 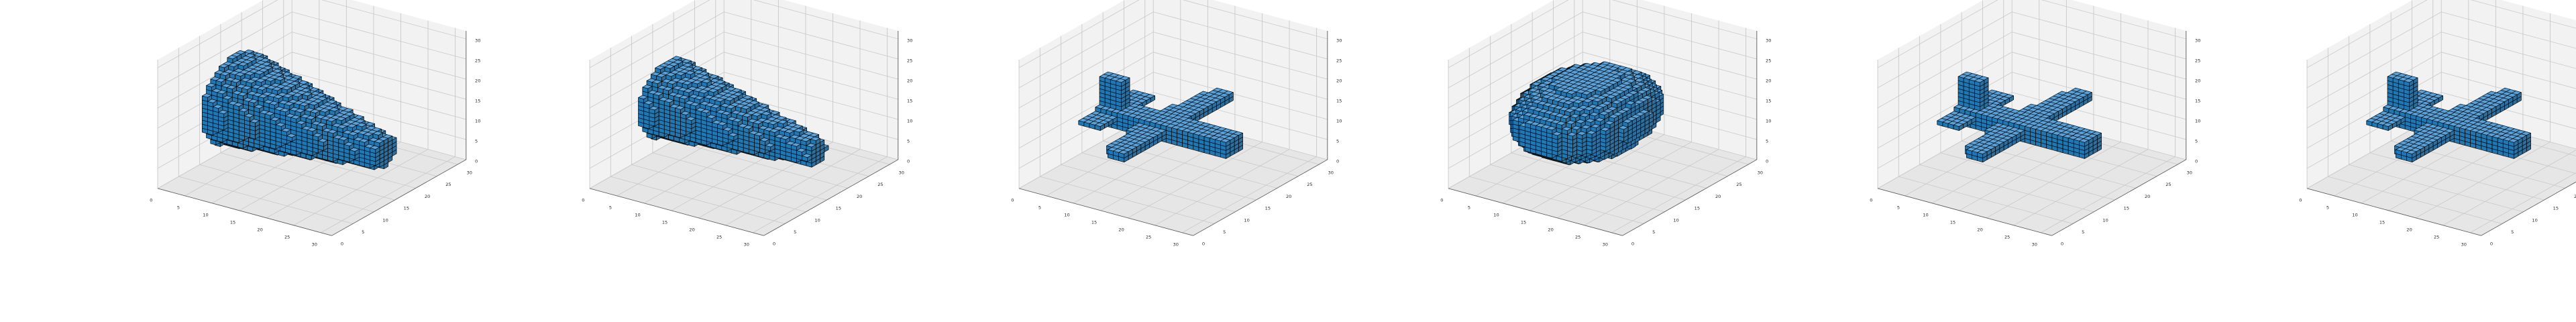 What do you see at coordinates (1339, 81) in the screenshot?
I see `z-tick-label: 20` at bounding box center [1339, 81].